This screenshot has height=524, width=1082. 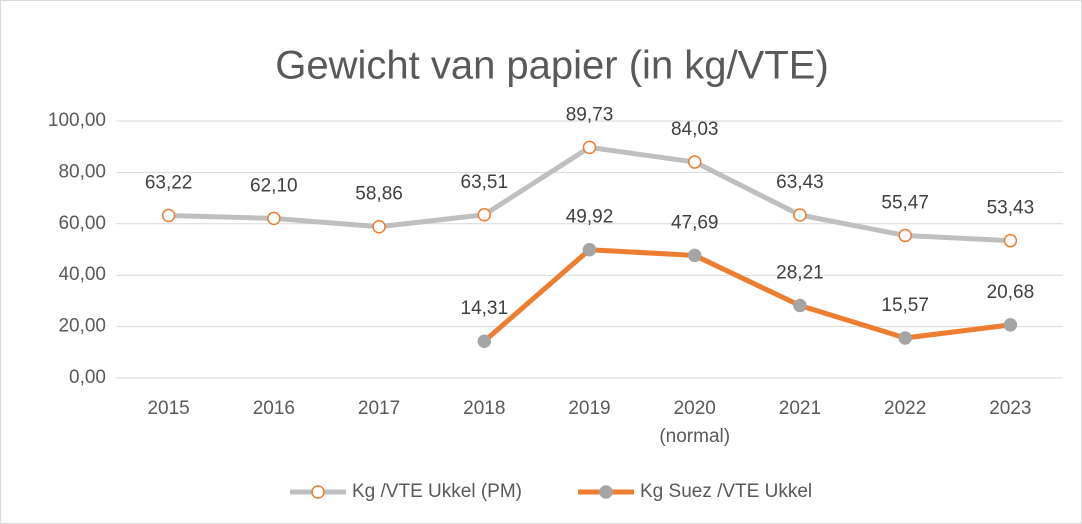 What do you see at coordinates (905, 202) in the screenshot?
I see `data-label: 55,47` at bounding box center [905, 202].